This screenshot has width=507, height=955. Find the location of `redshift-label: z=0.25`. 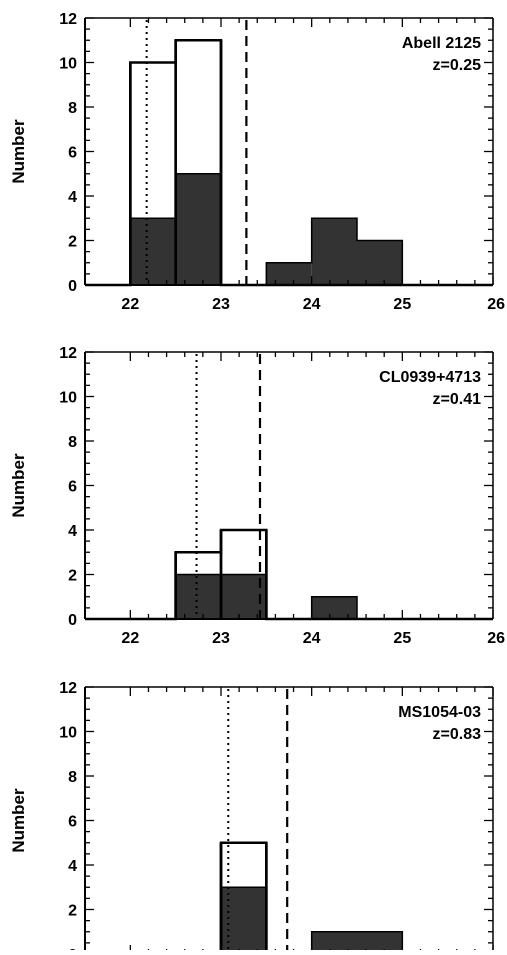

redshift-label: z=0.25 is located at coordinates (457, 65).